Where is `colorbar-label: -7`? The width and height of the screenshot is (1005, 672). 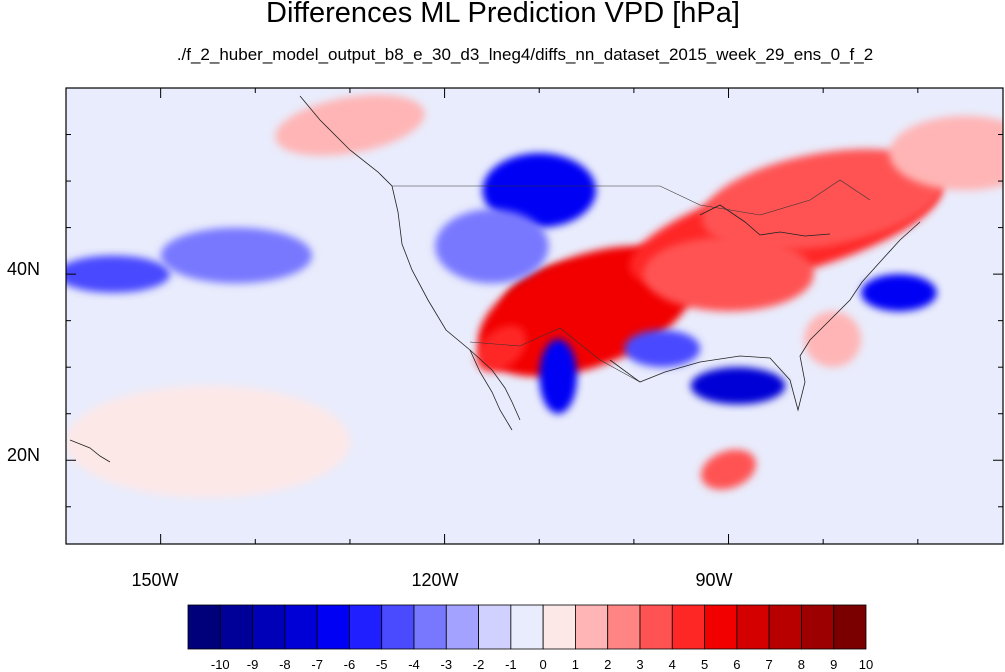 colorbar-label: -7 is located at coordinates (317, 664).